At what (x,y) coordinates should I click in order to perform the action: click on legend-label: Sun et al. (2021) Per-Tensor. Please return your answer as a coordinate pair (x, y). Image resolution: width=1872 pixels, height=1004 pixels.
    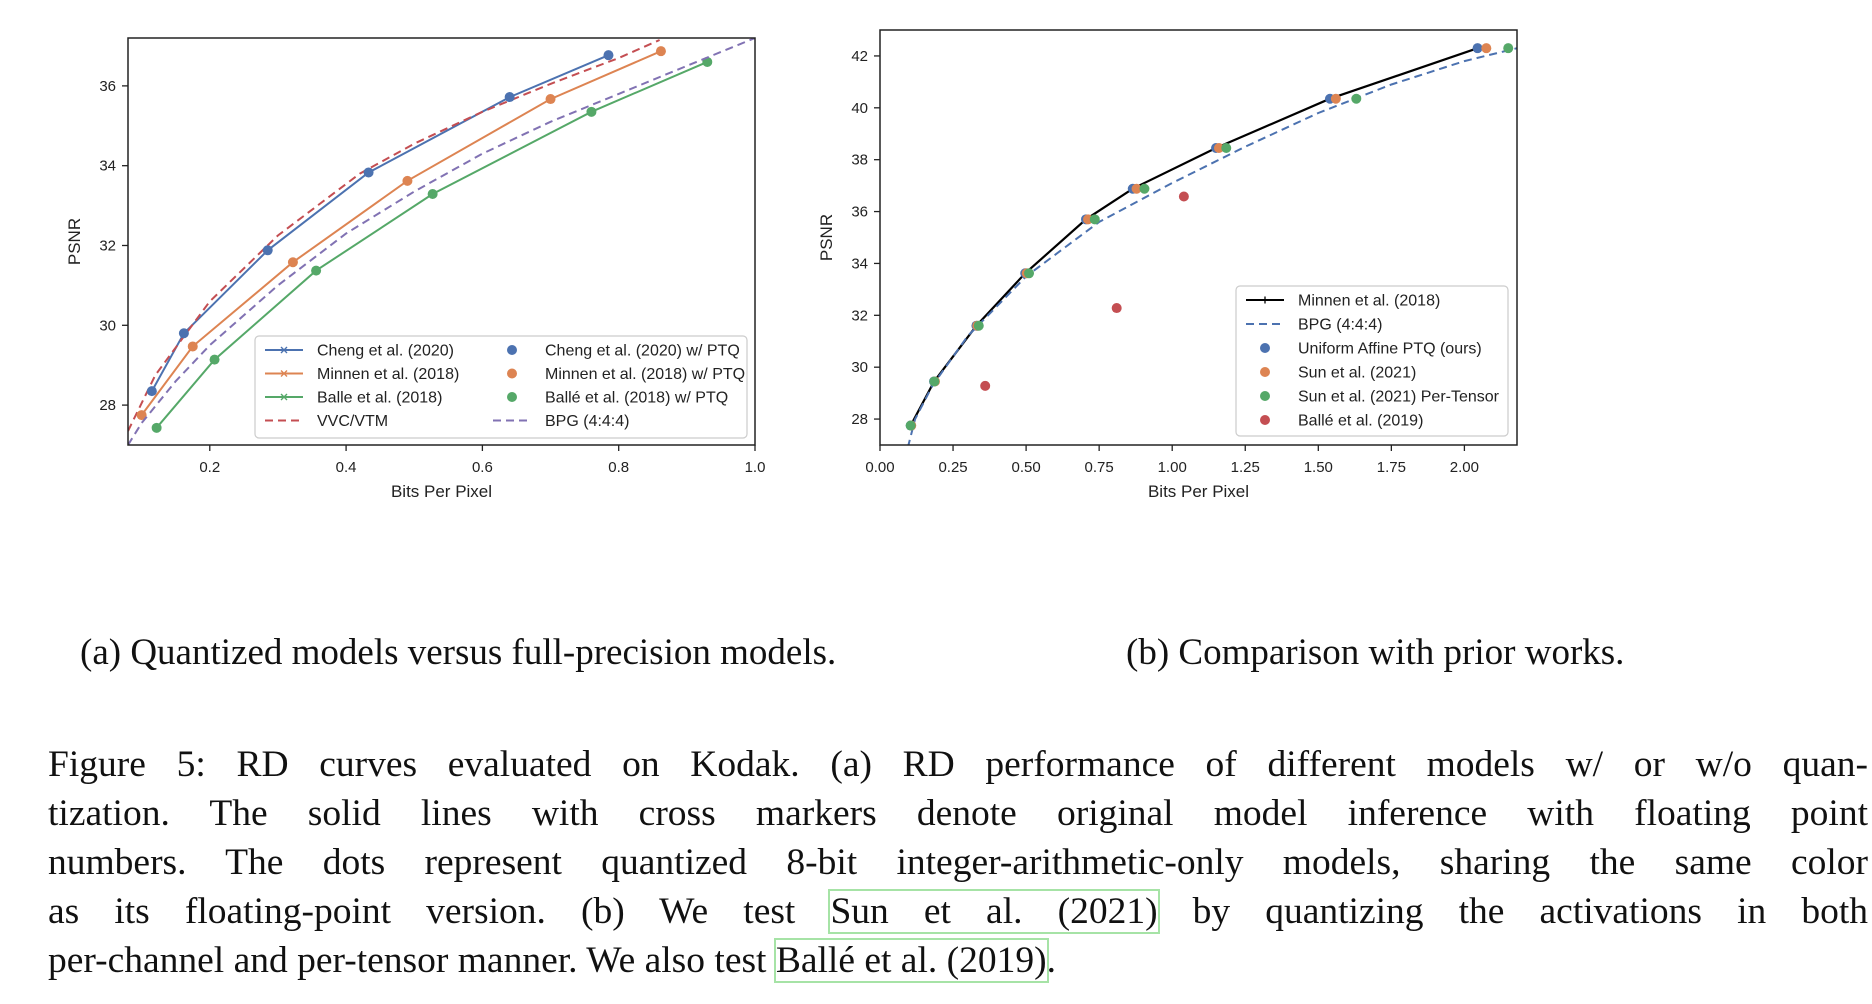
    Looking at the image, I should click on (1399, 397).